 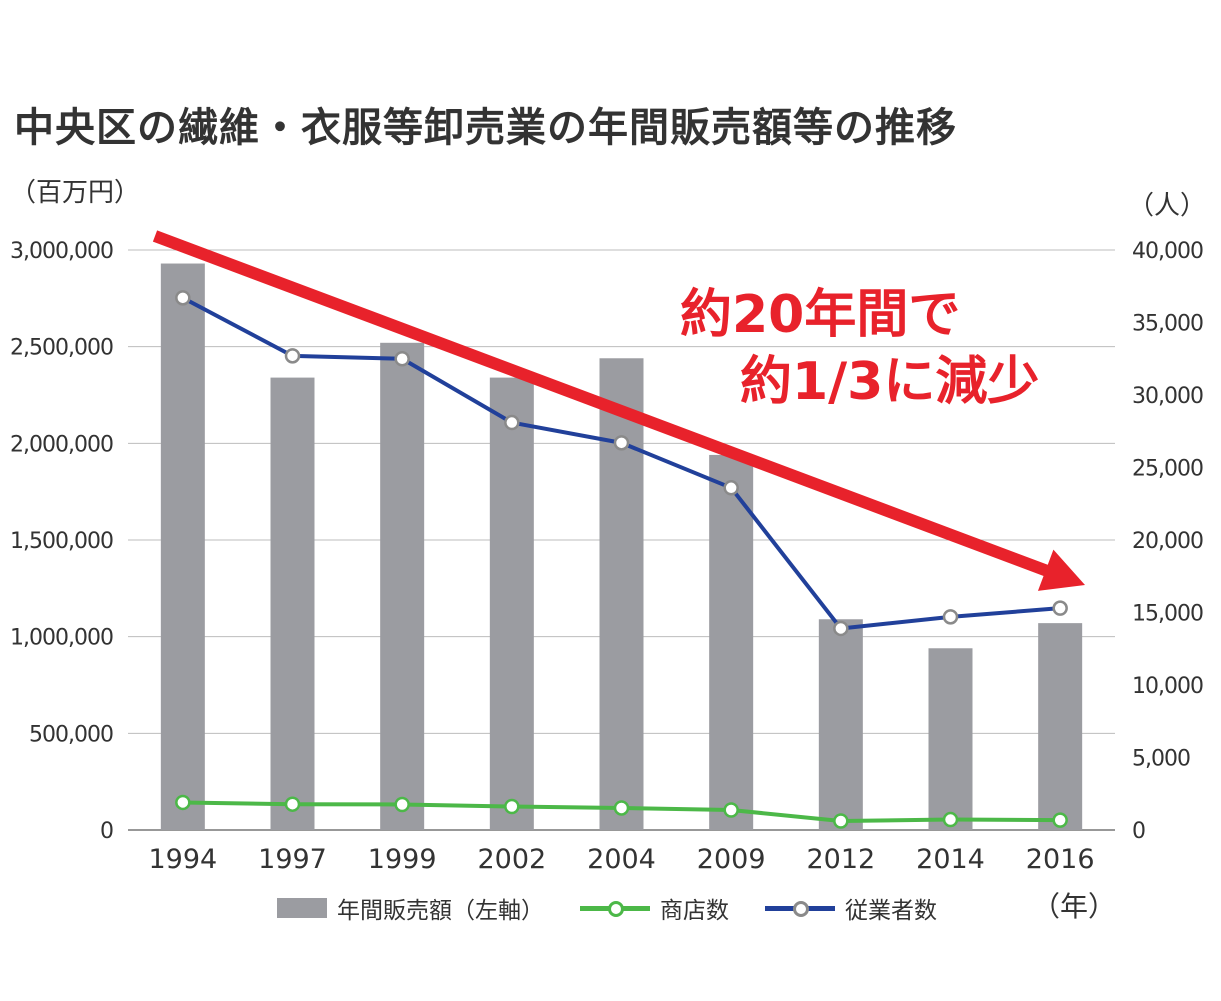 I want to click on point-stores-2014, so click(x=950, y=819).